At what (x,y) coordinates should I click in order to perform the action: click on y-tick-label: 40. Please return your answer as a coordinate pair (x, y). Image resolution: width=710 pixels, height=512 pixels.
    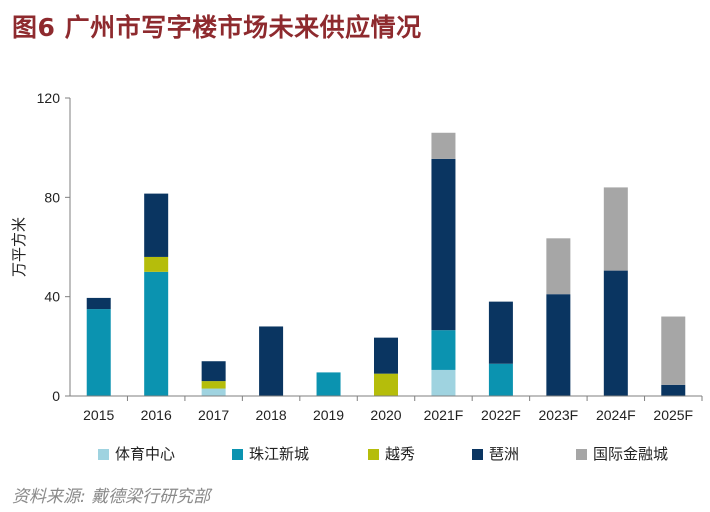
    Looking at the image, I should click on (52, 297).